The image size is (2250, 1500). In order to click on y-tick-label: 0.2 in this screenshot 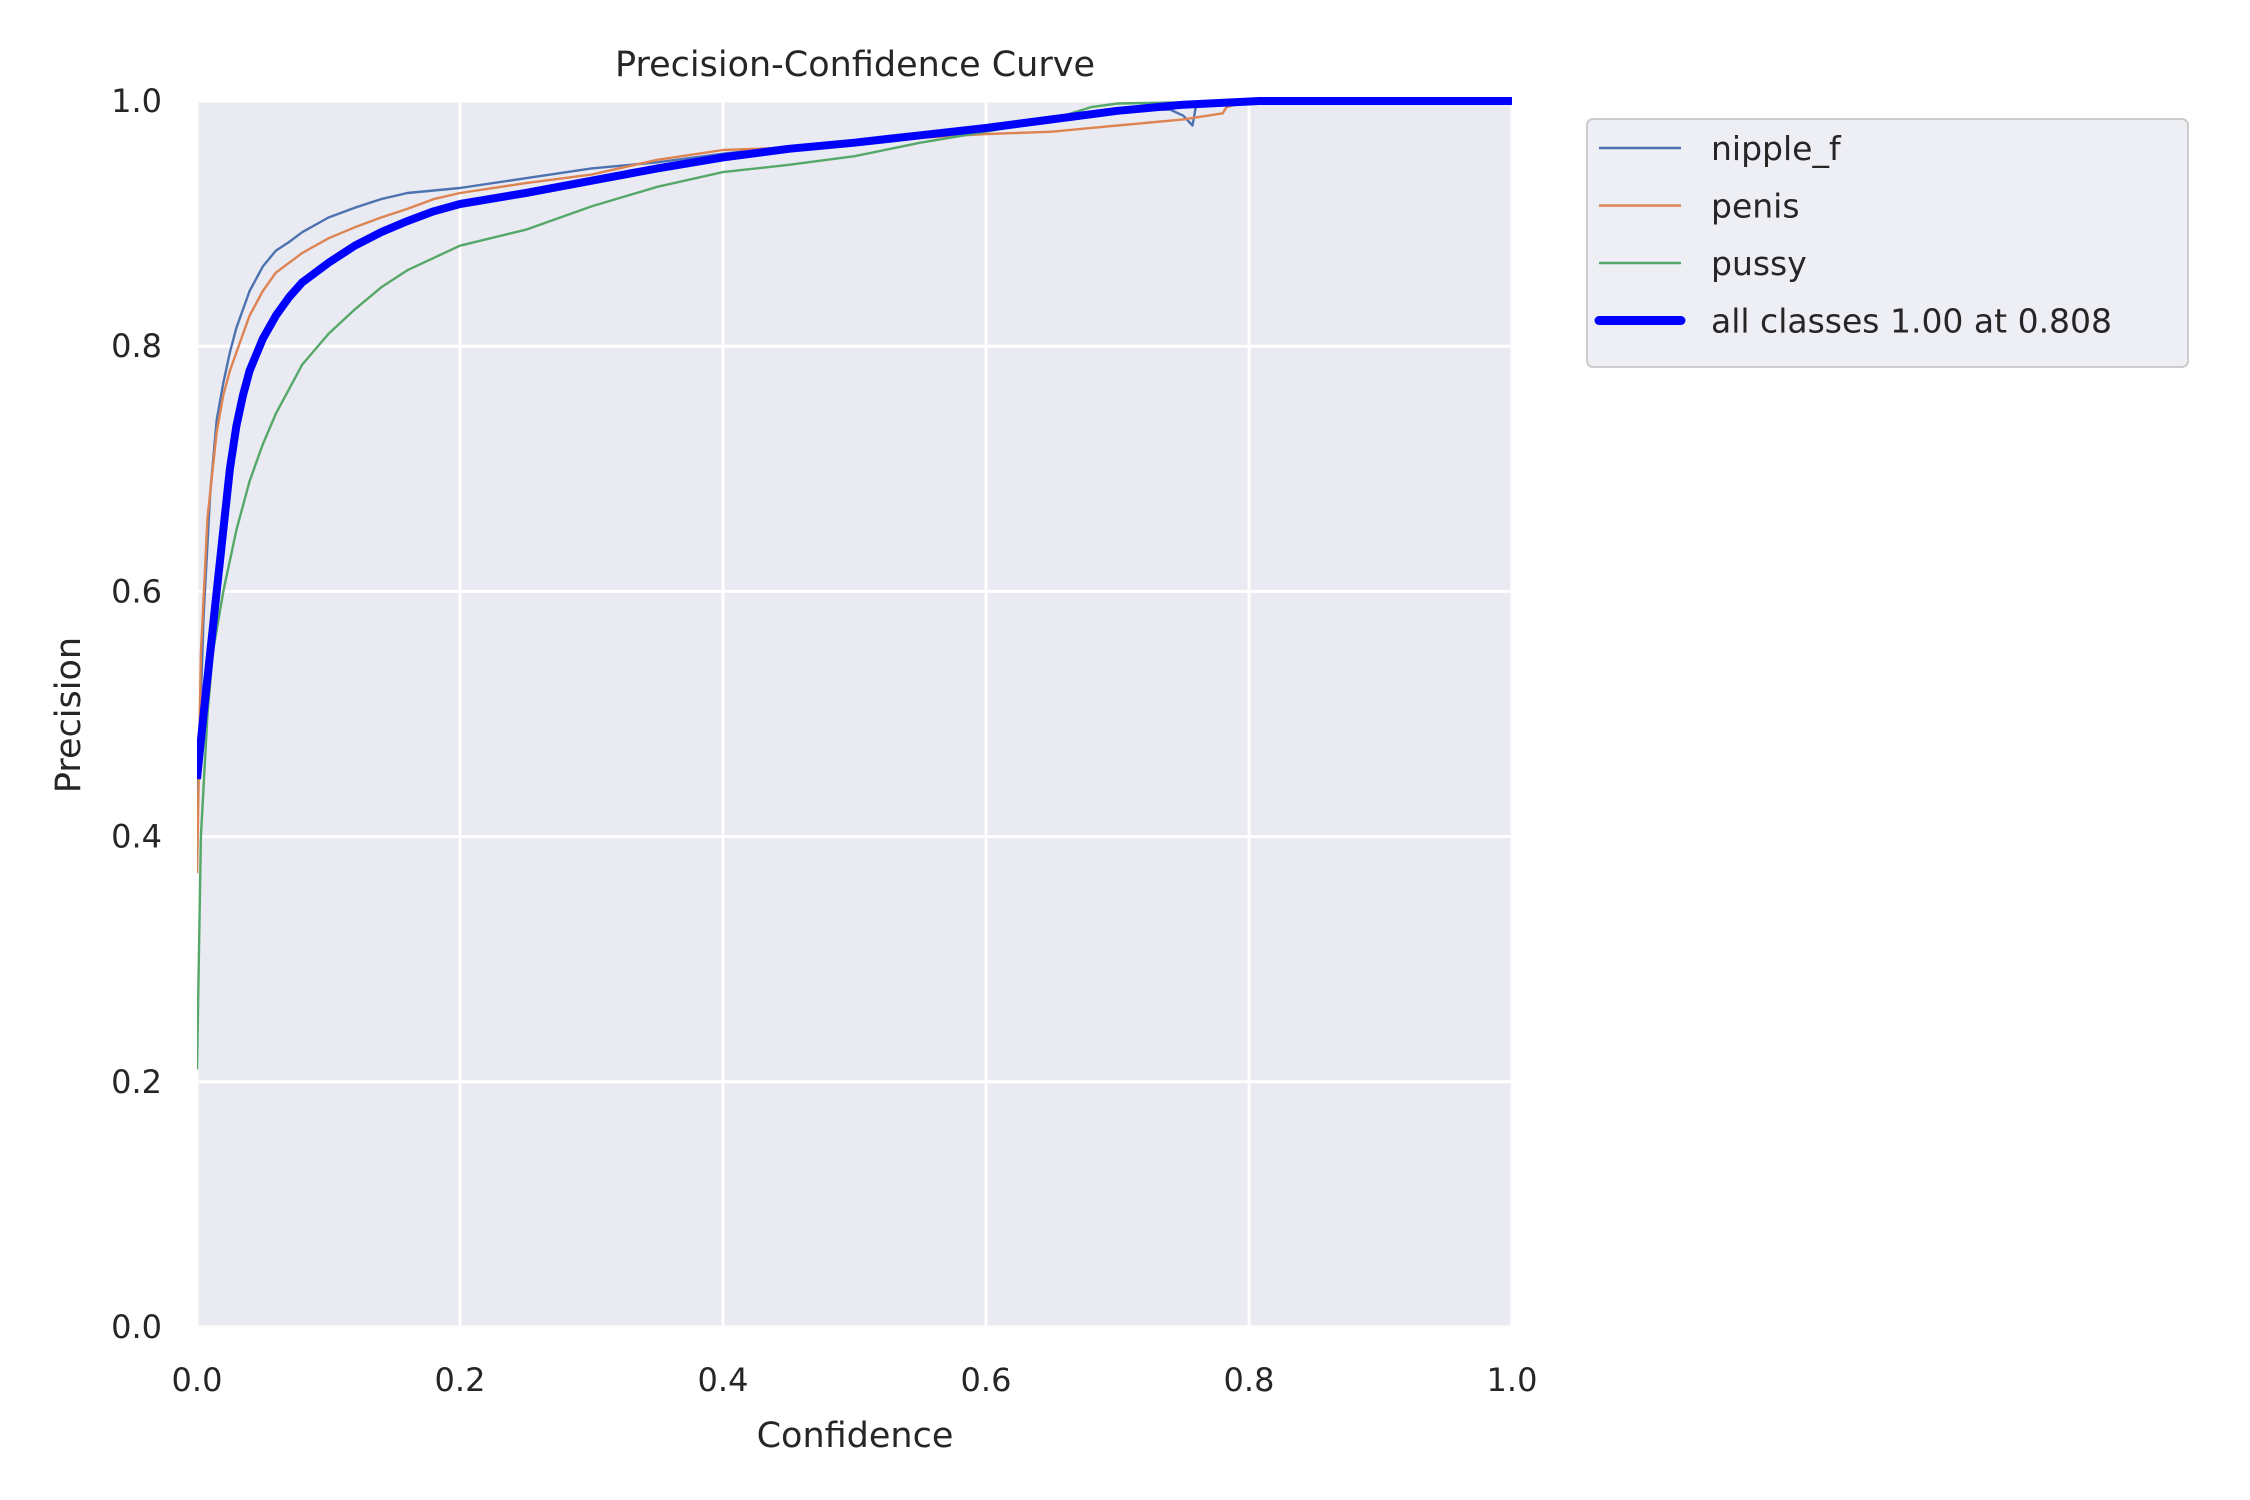, I will do `click(136, 1082)`.